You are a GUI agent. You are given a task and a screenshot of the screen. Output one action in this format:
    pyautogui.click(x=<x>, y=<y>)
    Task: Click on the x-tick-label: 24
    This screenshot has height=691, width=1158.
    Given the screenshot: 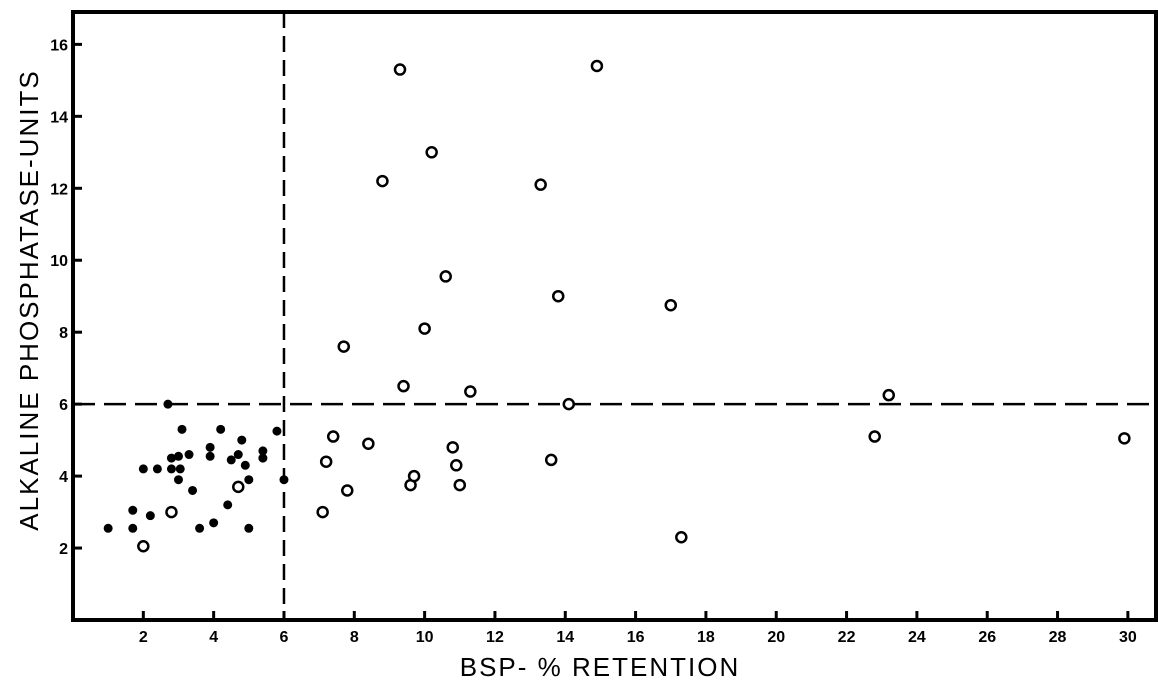 What is the action you would take?
    pyautogui.click(x=917, y=637)
    